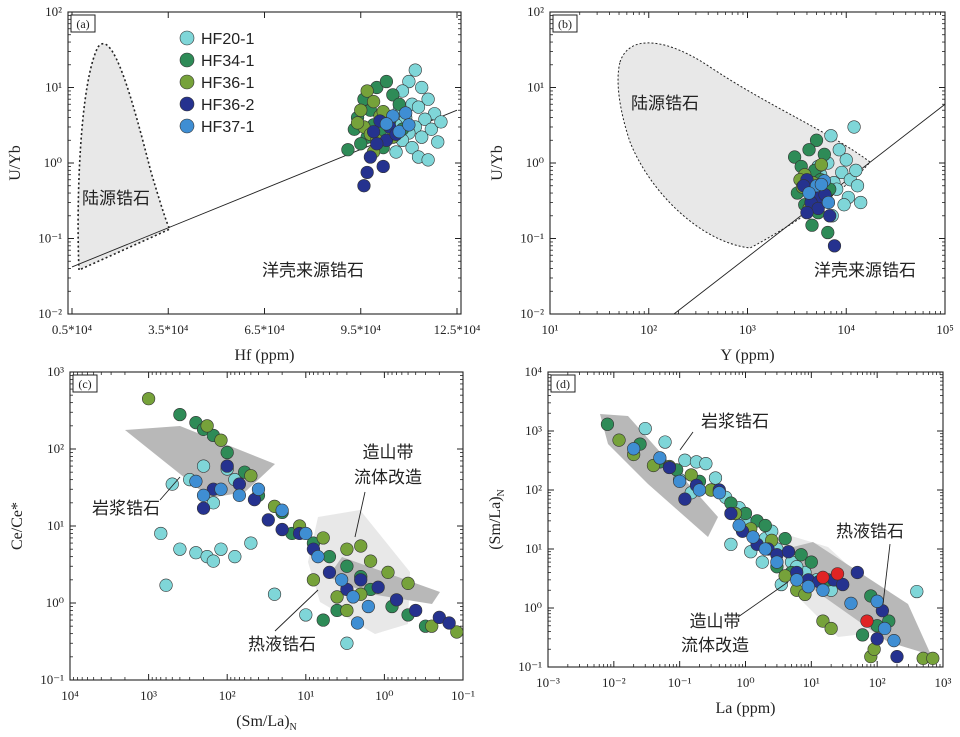 The image size is (960, 737). What do you see at coordinates (497, 163) in the screenshot?
I see `y-axis-label: U/Yb` at bounding box center [497, 163].